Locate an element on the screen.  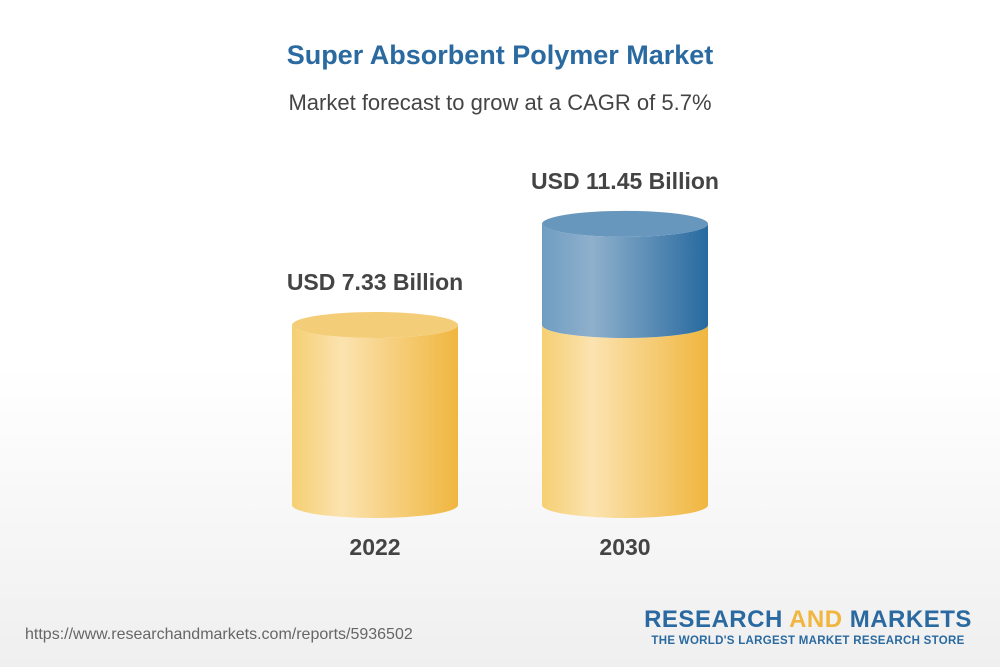
logo-part2: AND is located at coordinates (816, 619).